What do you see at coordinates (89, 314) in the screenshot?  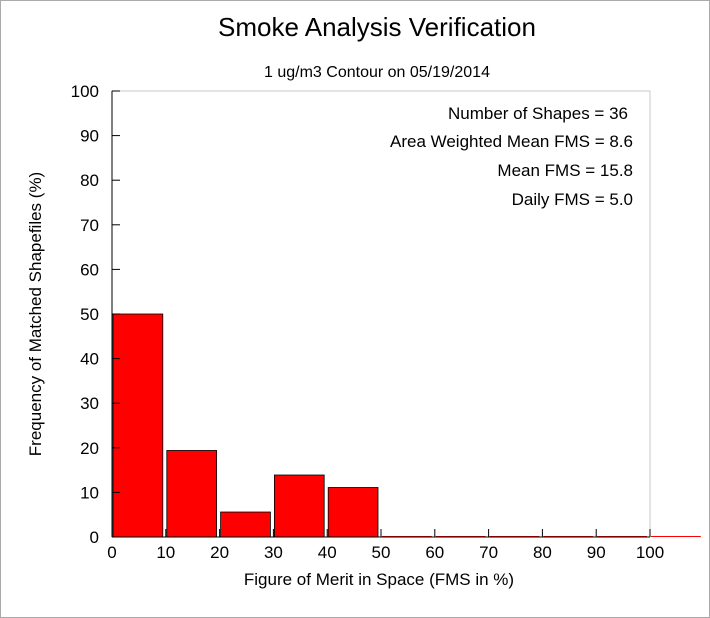 I see `y-tick-label: 50` at bounding box center [89, 314].